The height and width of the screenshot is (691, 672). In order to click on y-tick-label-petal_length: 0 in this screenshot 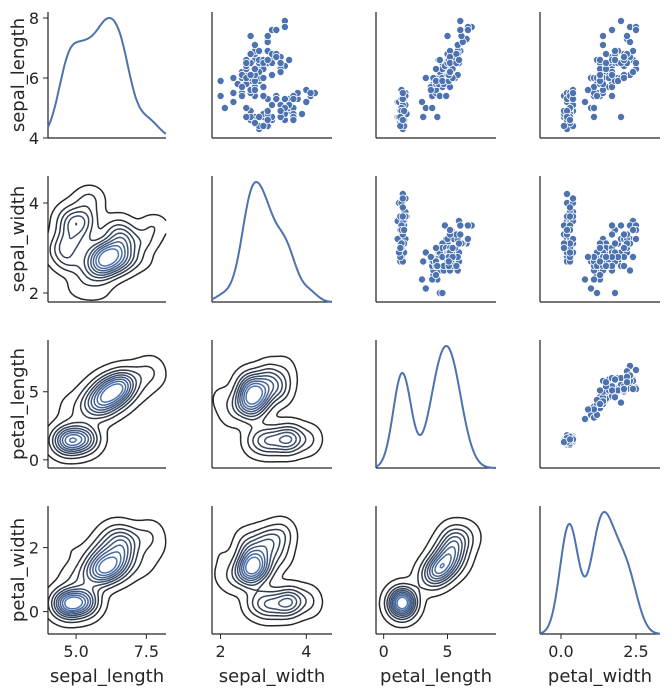, I will do `click(34, 460)`.